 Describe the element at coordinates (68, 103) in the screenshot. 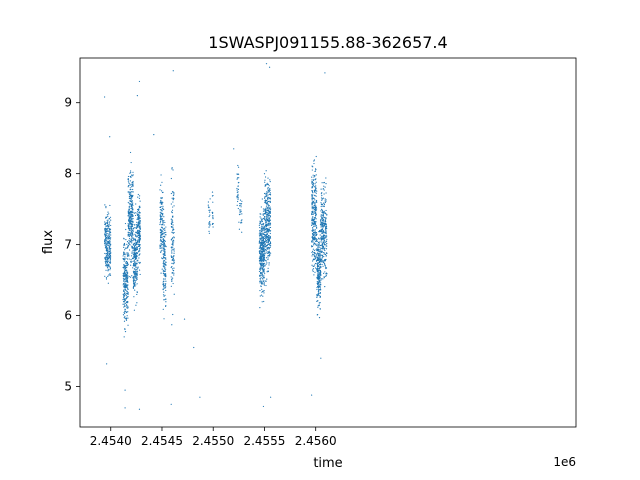

I see `y-tick-label: 9` at that location.